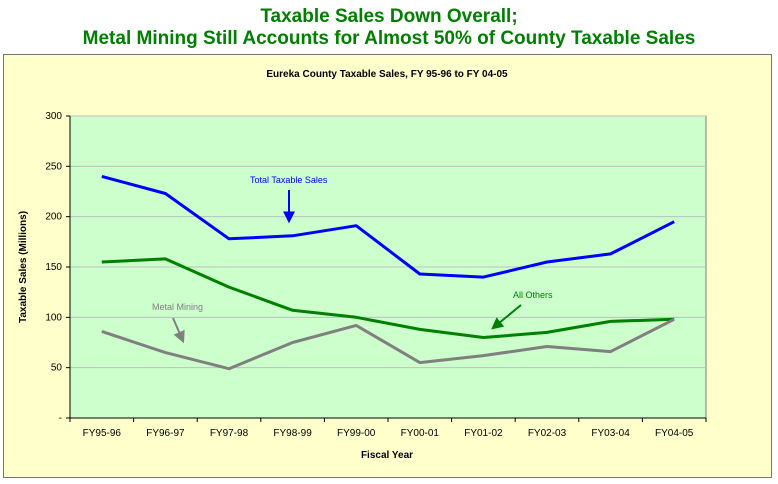  Describe the element at coordinates (229, 433) in the screenshot. I see `x-tick-label: FY97-98` at that location.